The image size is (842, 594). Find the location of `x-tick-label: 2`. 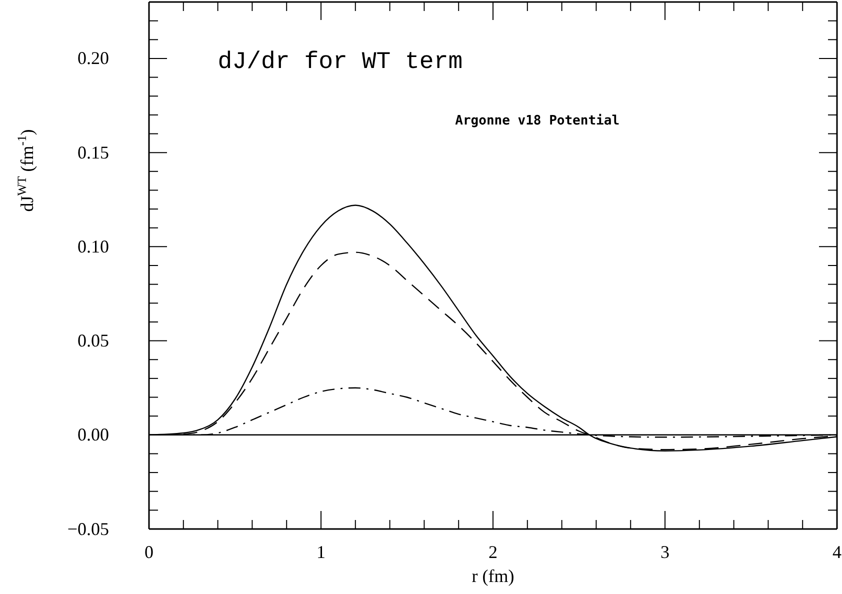

x-tick-label: 2 is located at coordinates (493, 552).